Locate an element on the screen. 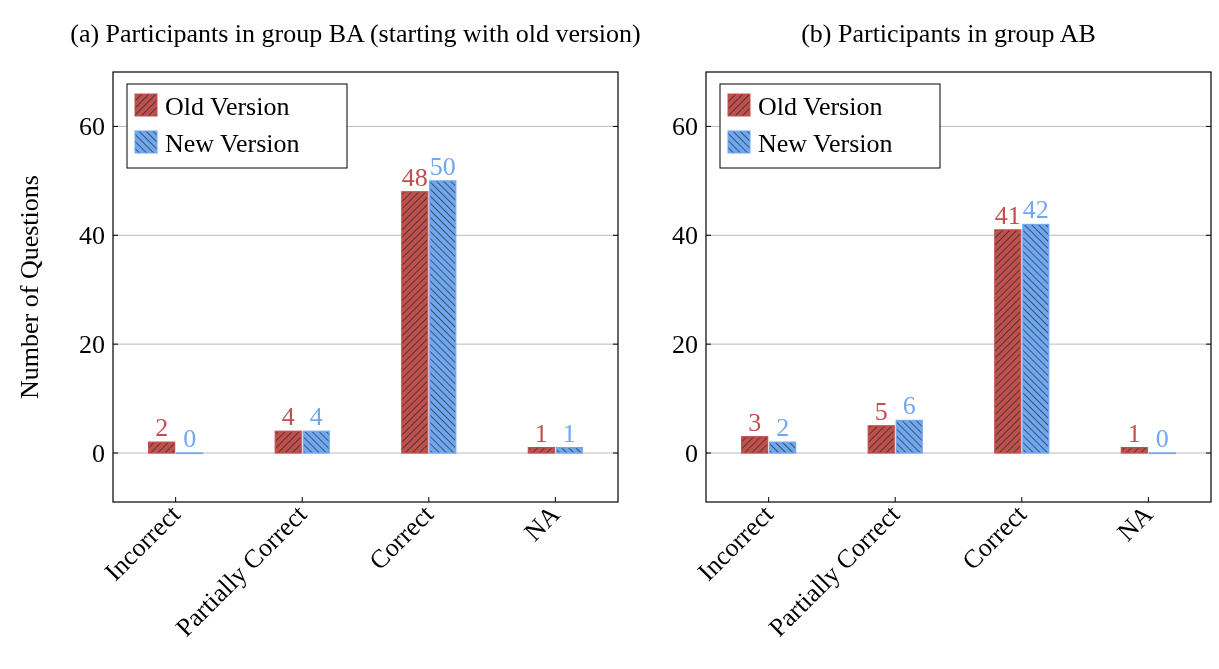  data-label: 3 is located at coordinates (755, 422).